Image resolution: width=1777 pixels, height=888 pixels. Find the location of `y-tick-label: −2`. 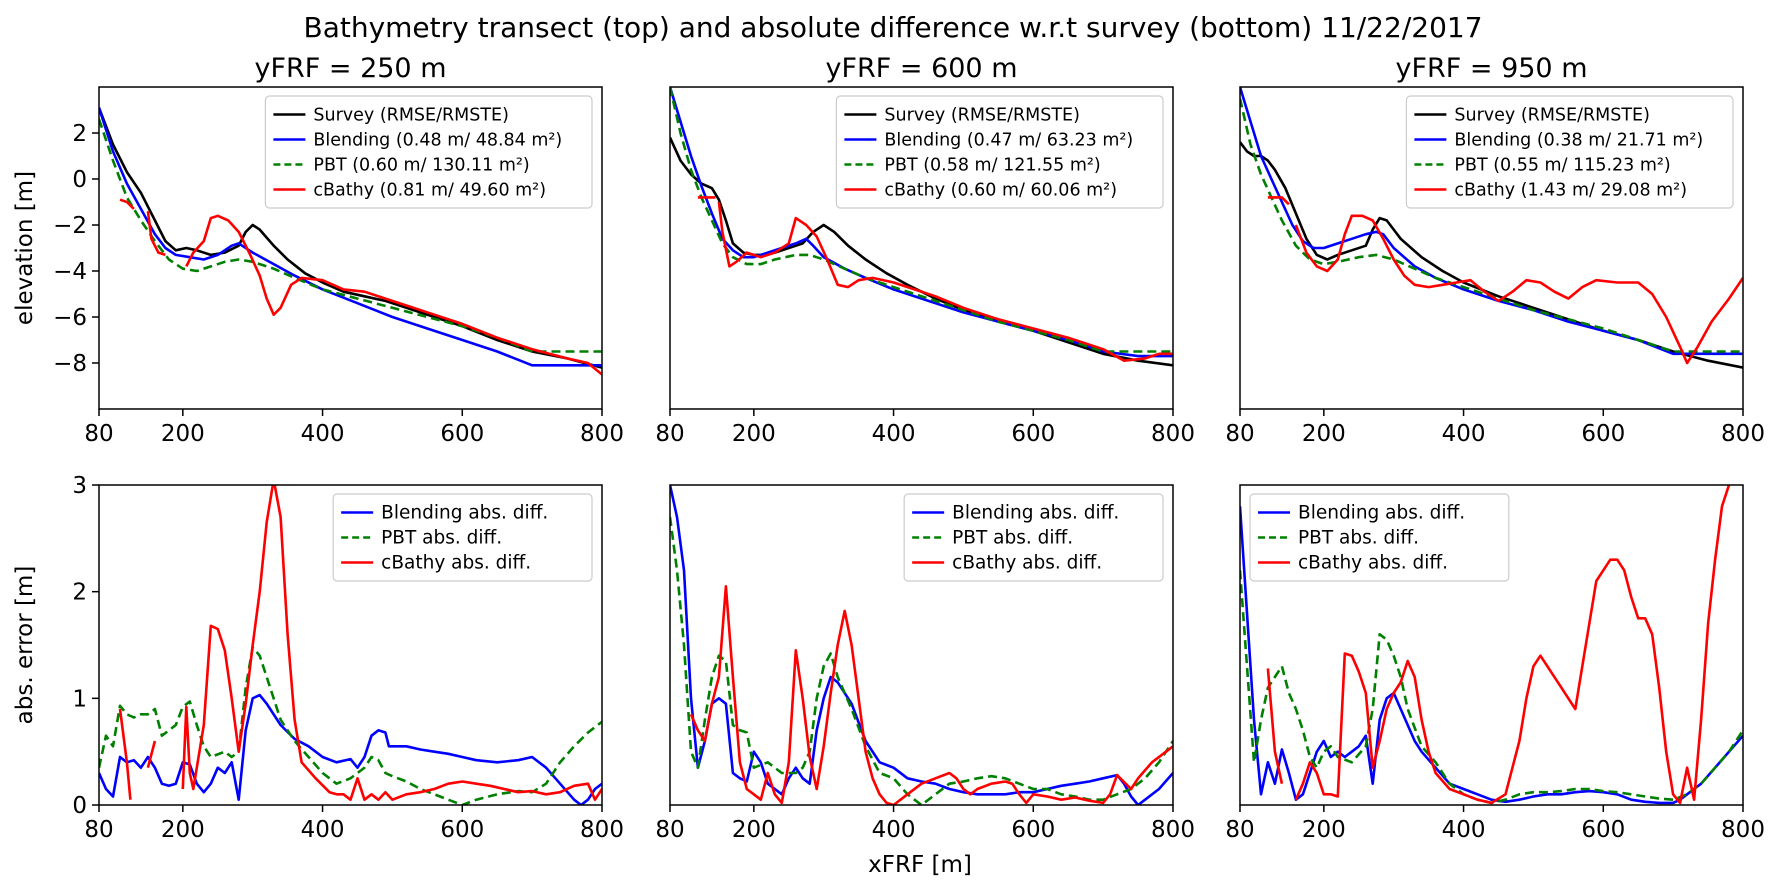

y-tick-label: −2 is located at coordinates (70, 226).